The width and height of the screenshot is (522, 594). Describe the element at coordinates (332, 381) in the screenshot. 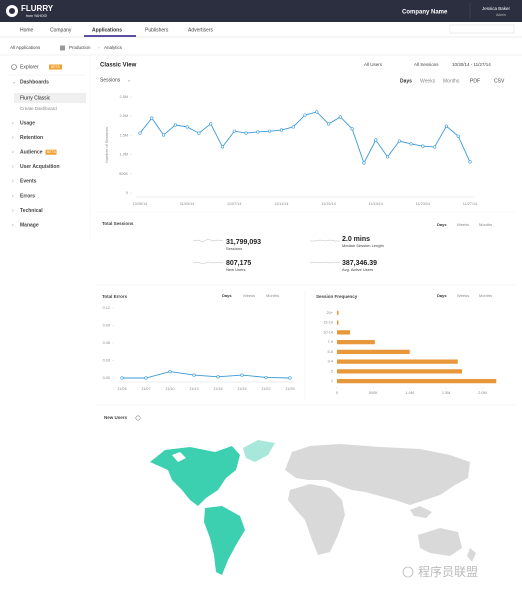

I see `y-tick-label: 1` at that location.